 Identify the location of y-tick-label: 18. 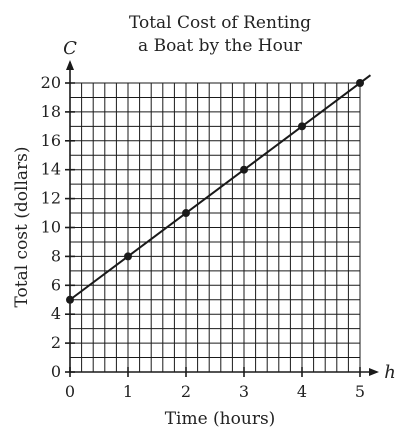
(51, 111).